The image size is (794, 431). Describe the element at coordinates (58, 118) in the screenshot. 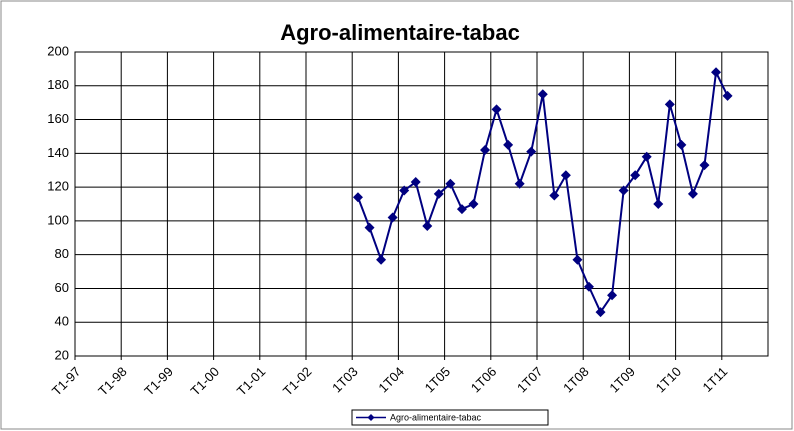

I see `y-tick-label: 160` at that location.